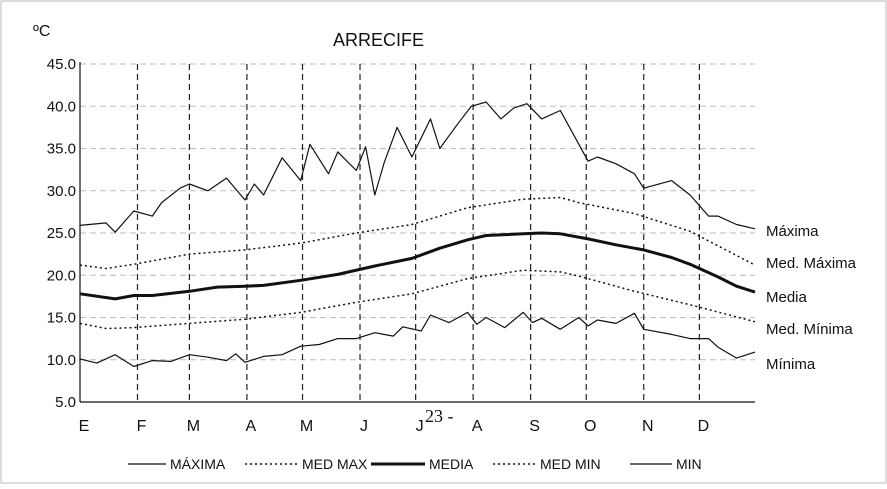 Image resolution: width=887 pixels, height=489 pixels. I want to click on series-line-min, so click(417, 339).